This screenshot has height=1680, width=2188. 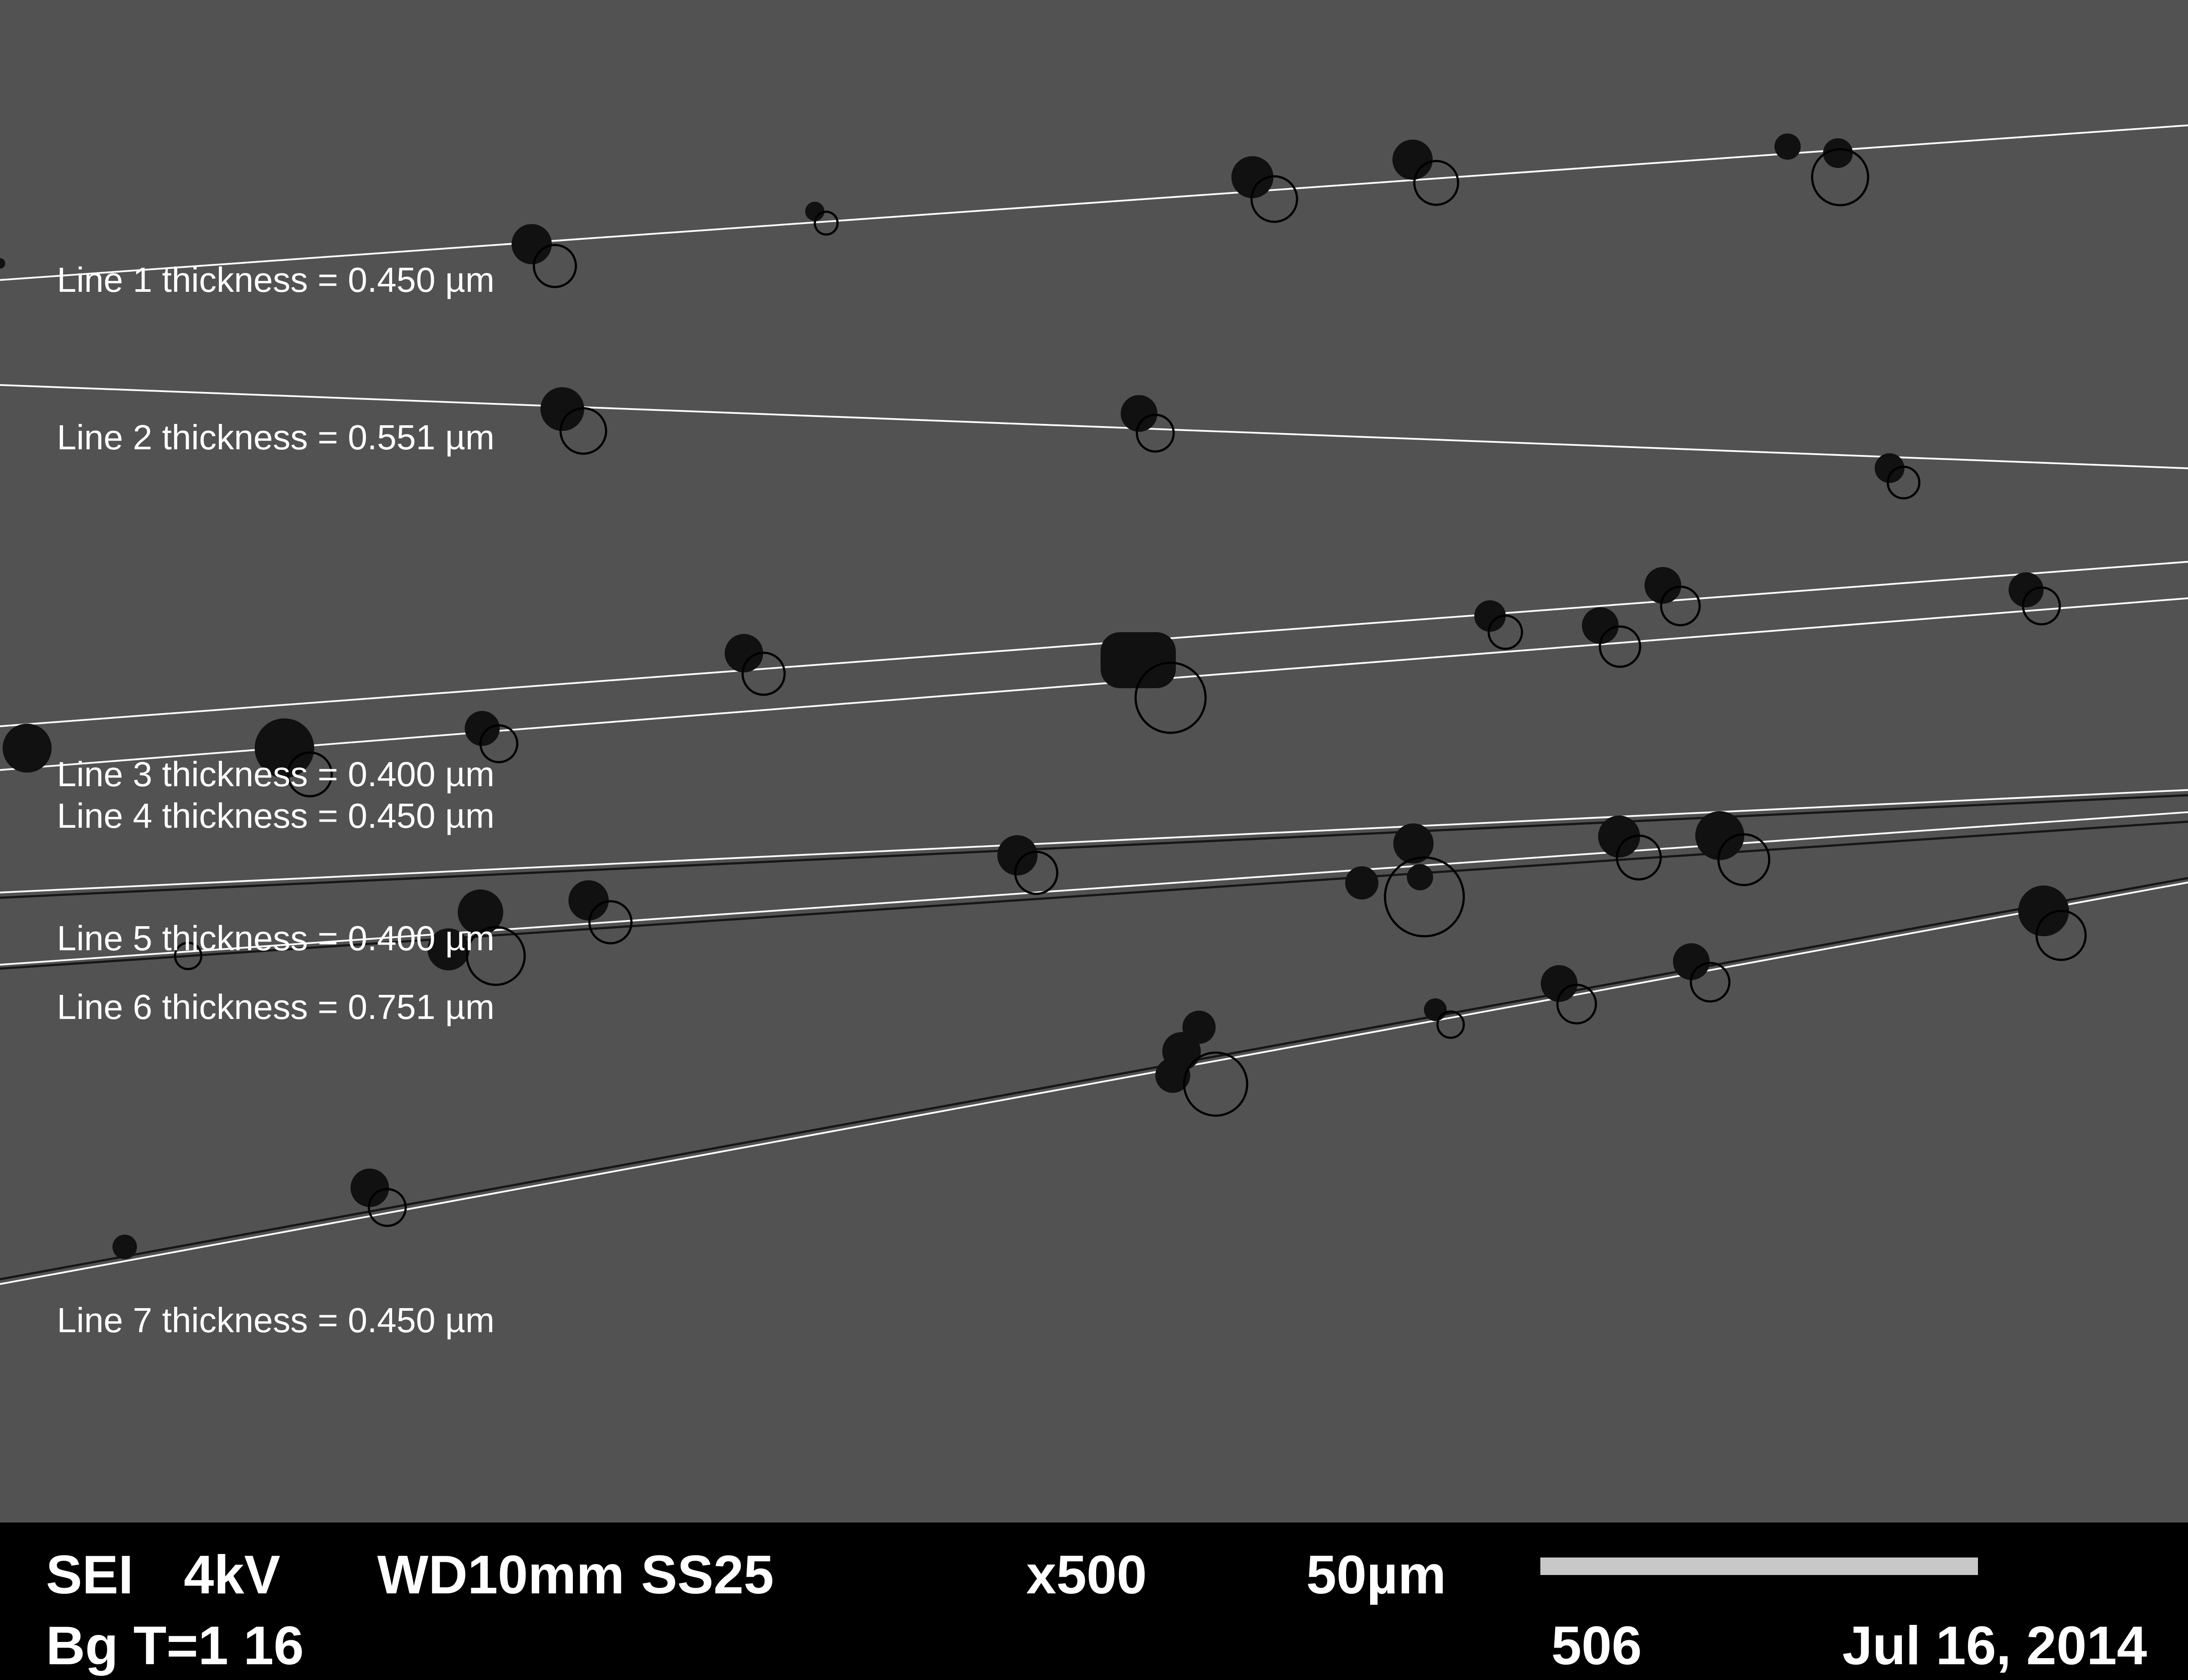 I want to click on line-6-label: Line 6 thickness = 0.751 µm, so click(x=275, y=1006).